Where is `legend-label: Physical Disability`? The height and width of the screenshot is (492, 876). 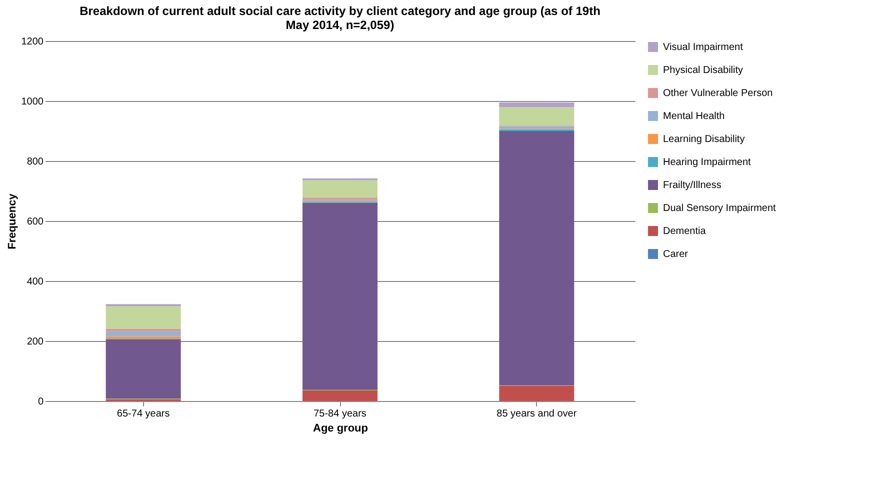
legend-label: Physical Disability is located at coordinates (703, 70).